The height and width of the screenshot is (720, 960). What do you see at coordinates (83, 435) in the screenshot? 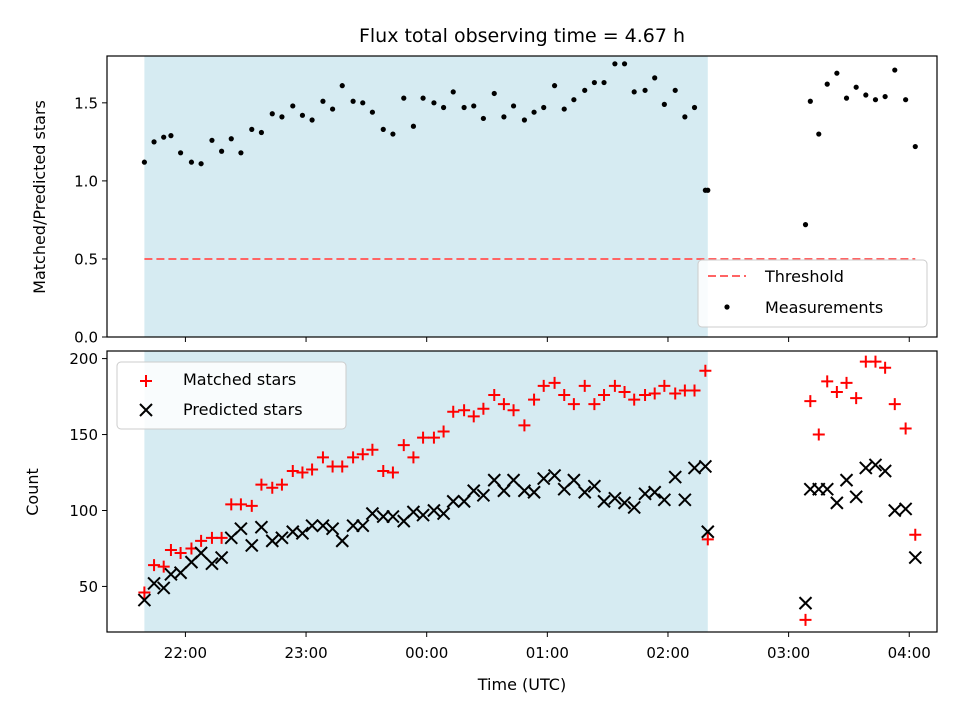
I see `y-tick-label: 150` at bounding box center [83, 435].